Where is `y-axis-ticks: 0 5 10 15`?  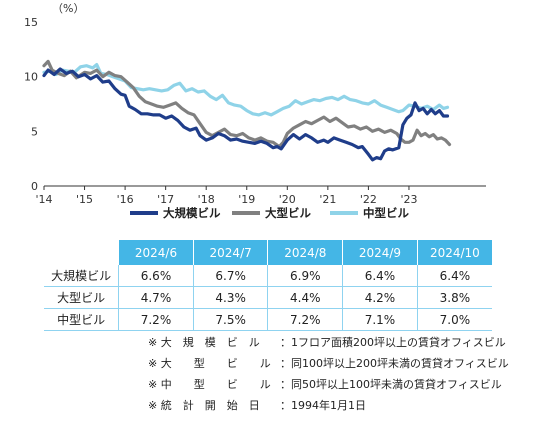 y-axis-ticks: 0 5 10 15 is located at coordinates (31, 104).